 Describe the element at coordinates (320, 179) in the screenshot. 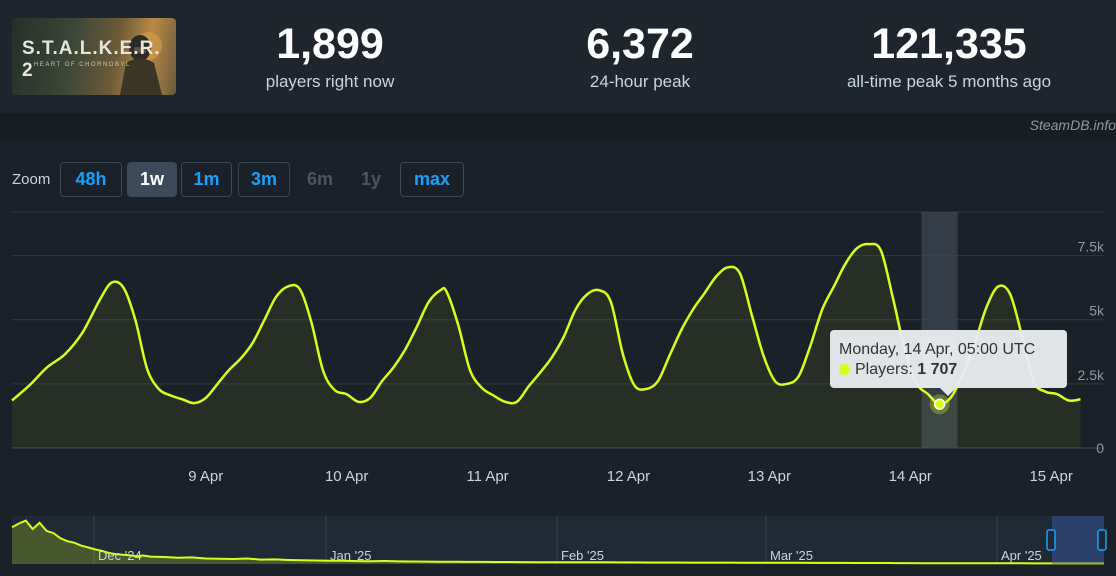

I see `zoom-6m-button: 6m` at that location.